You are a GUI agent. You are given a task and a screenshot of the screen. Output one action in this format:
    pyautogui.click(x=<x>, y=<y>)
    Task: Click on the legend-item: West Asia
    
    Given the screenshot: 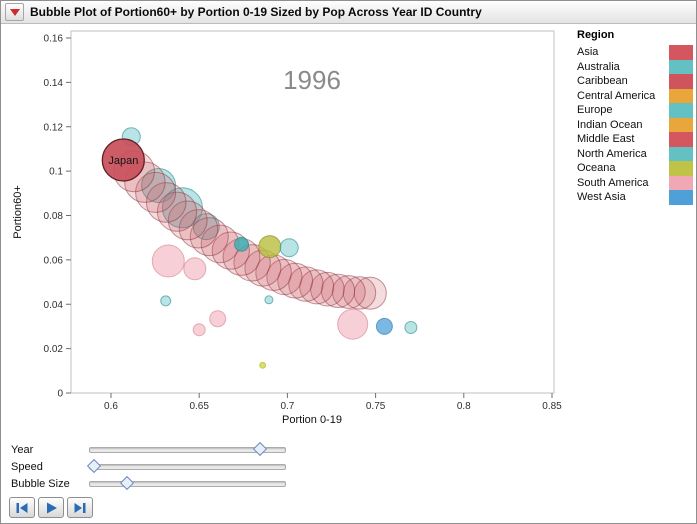 What is the action you would take?
    pyautogui.click(x=635, y=197)
    